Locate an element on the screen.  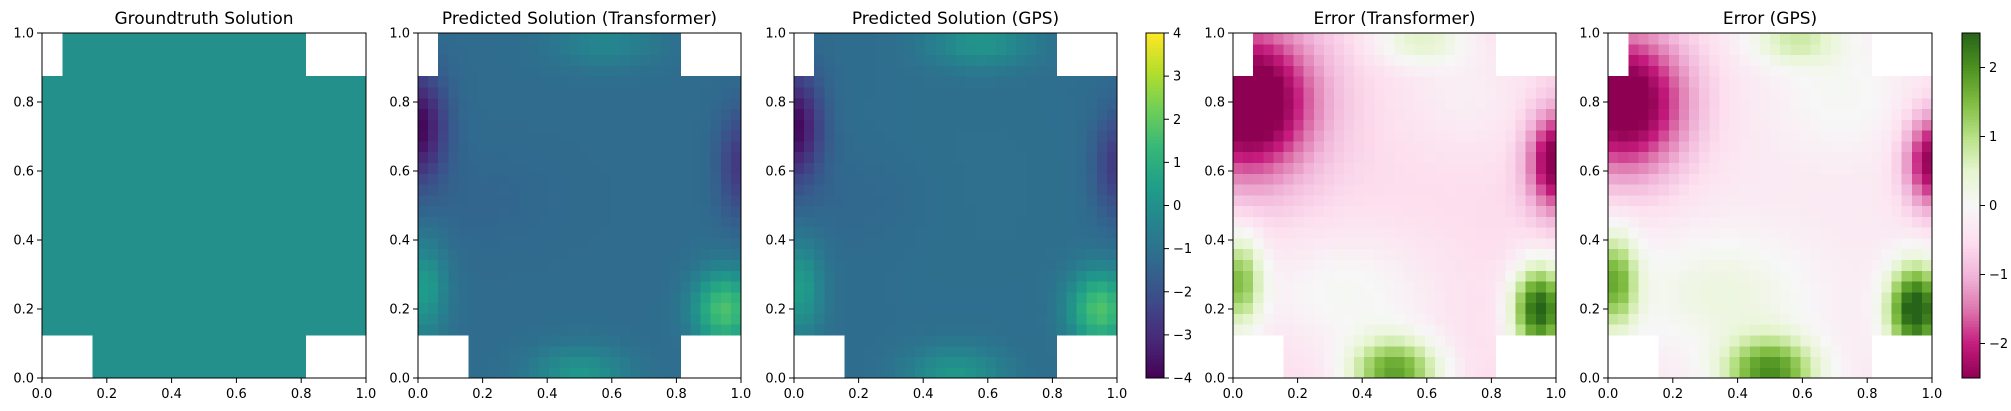
axes-frame is located at coordinates (955, 205).